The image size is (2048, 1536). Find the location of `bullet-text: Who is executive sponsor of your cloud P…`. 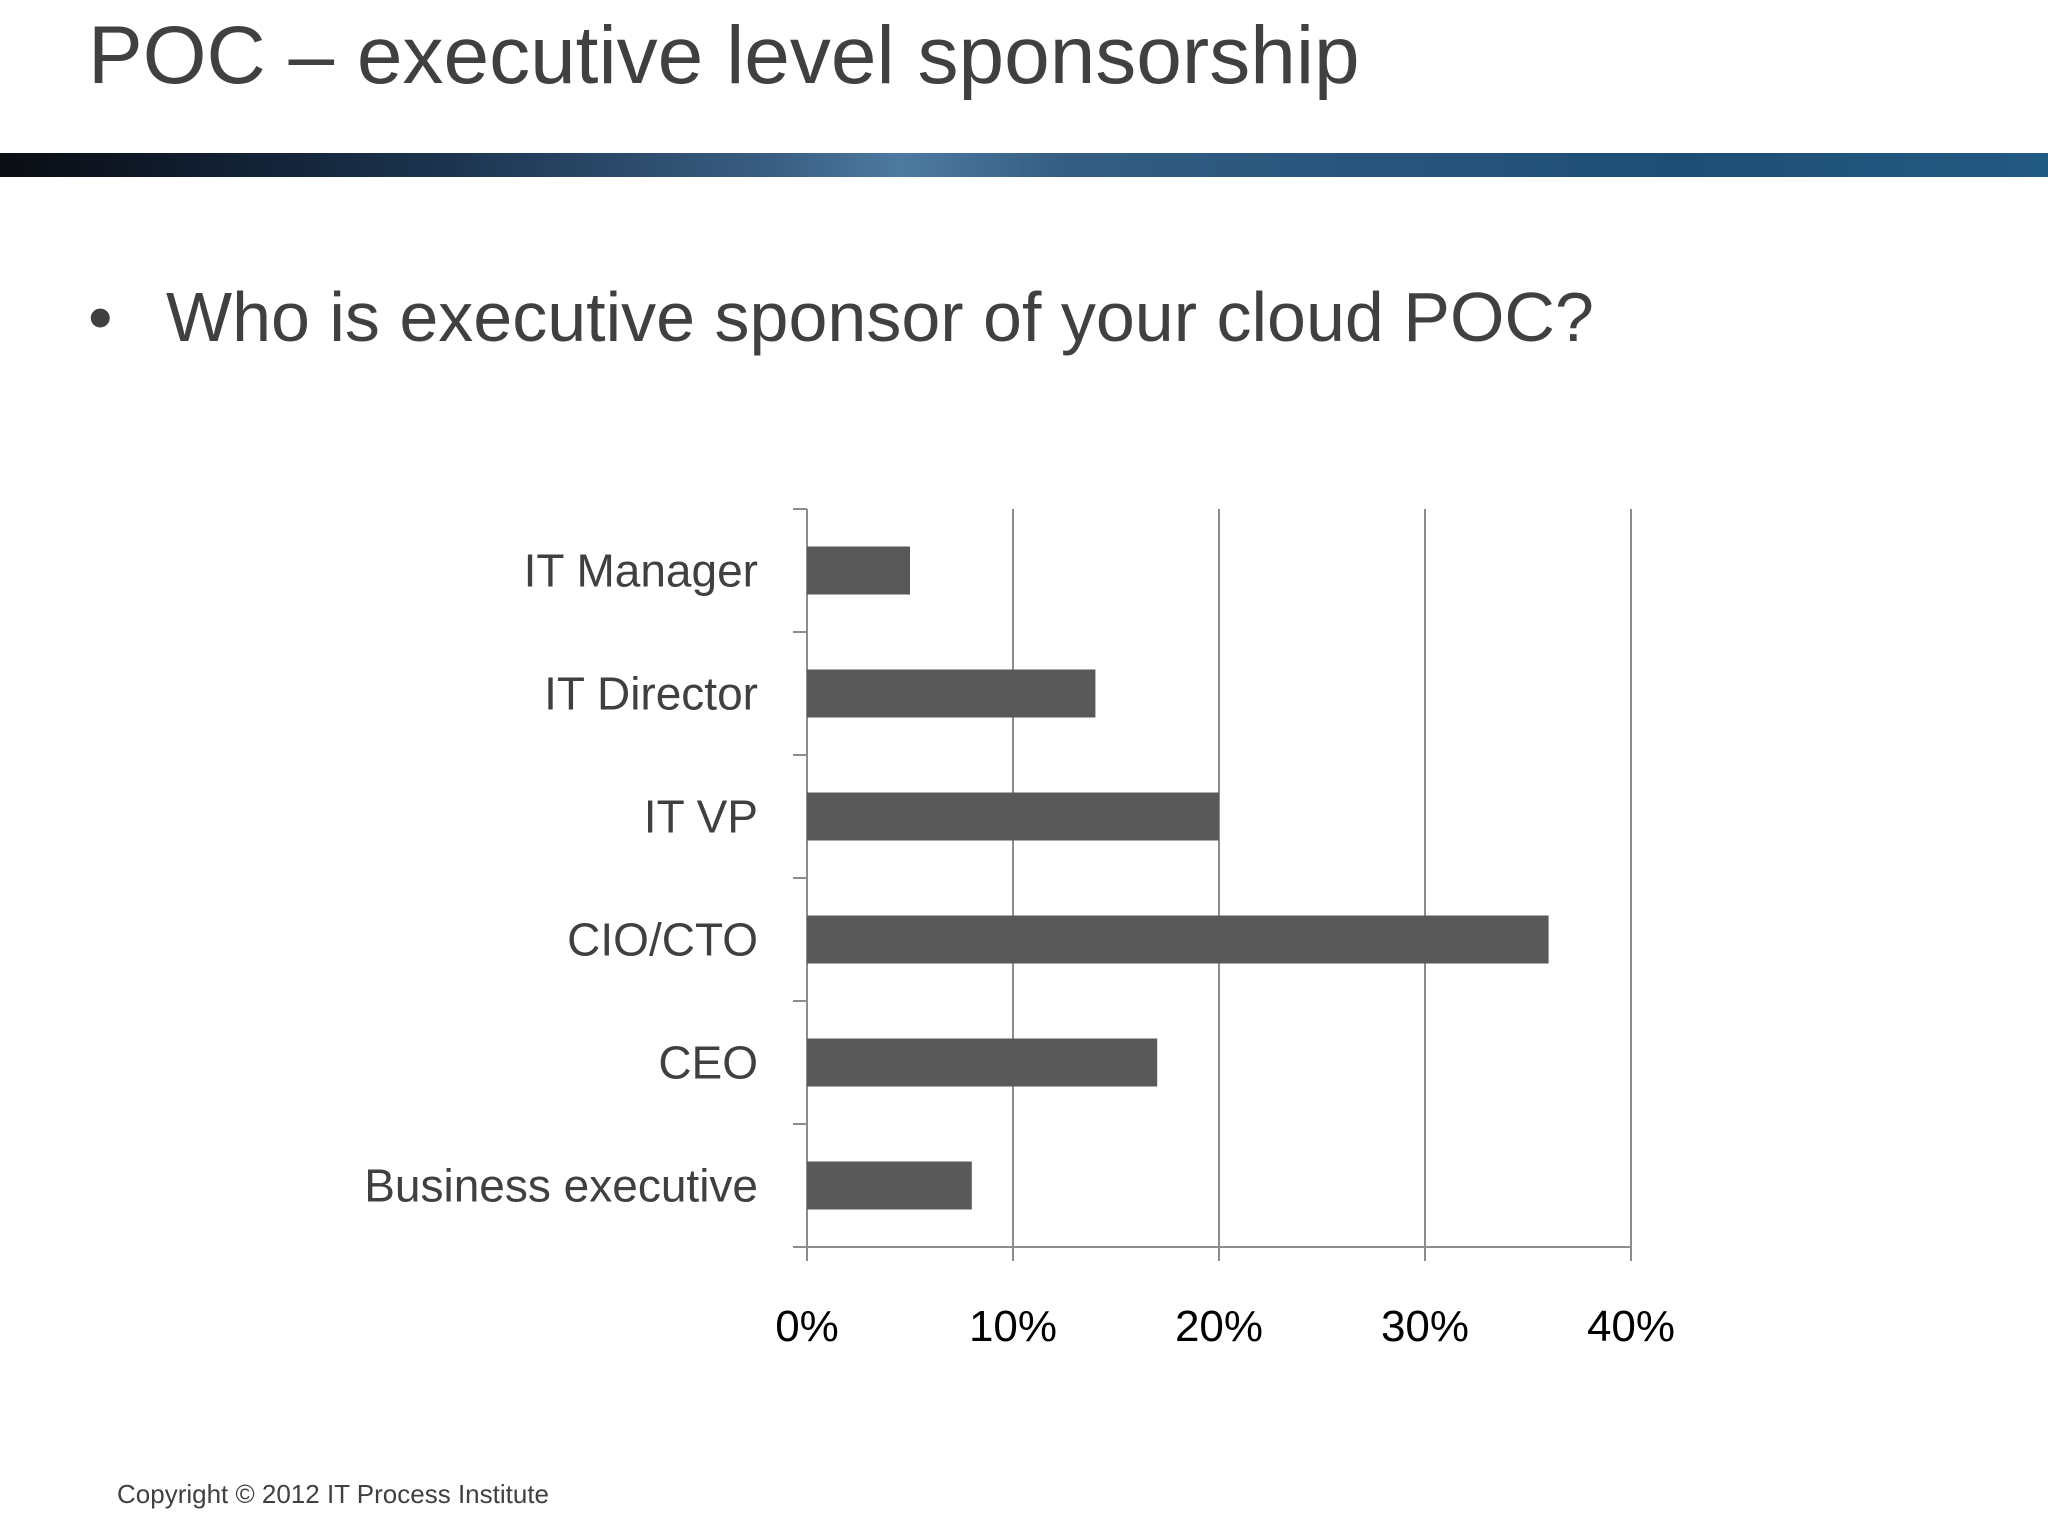

bullet-text: Who is executive sponsor of your cloud P… is located at coordinates (880, 317).